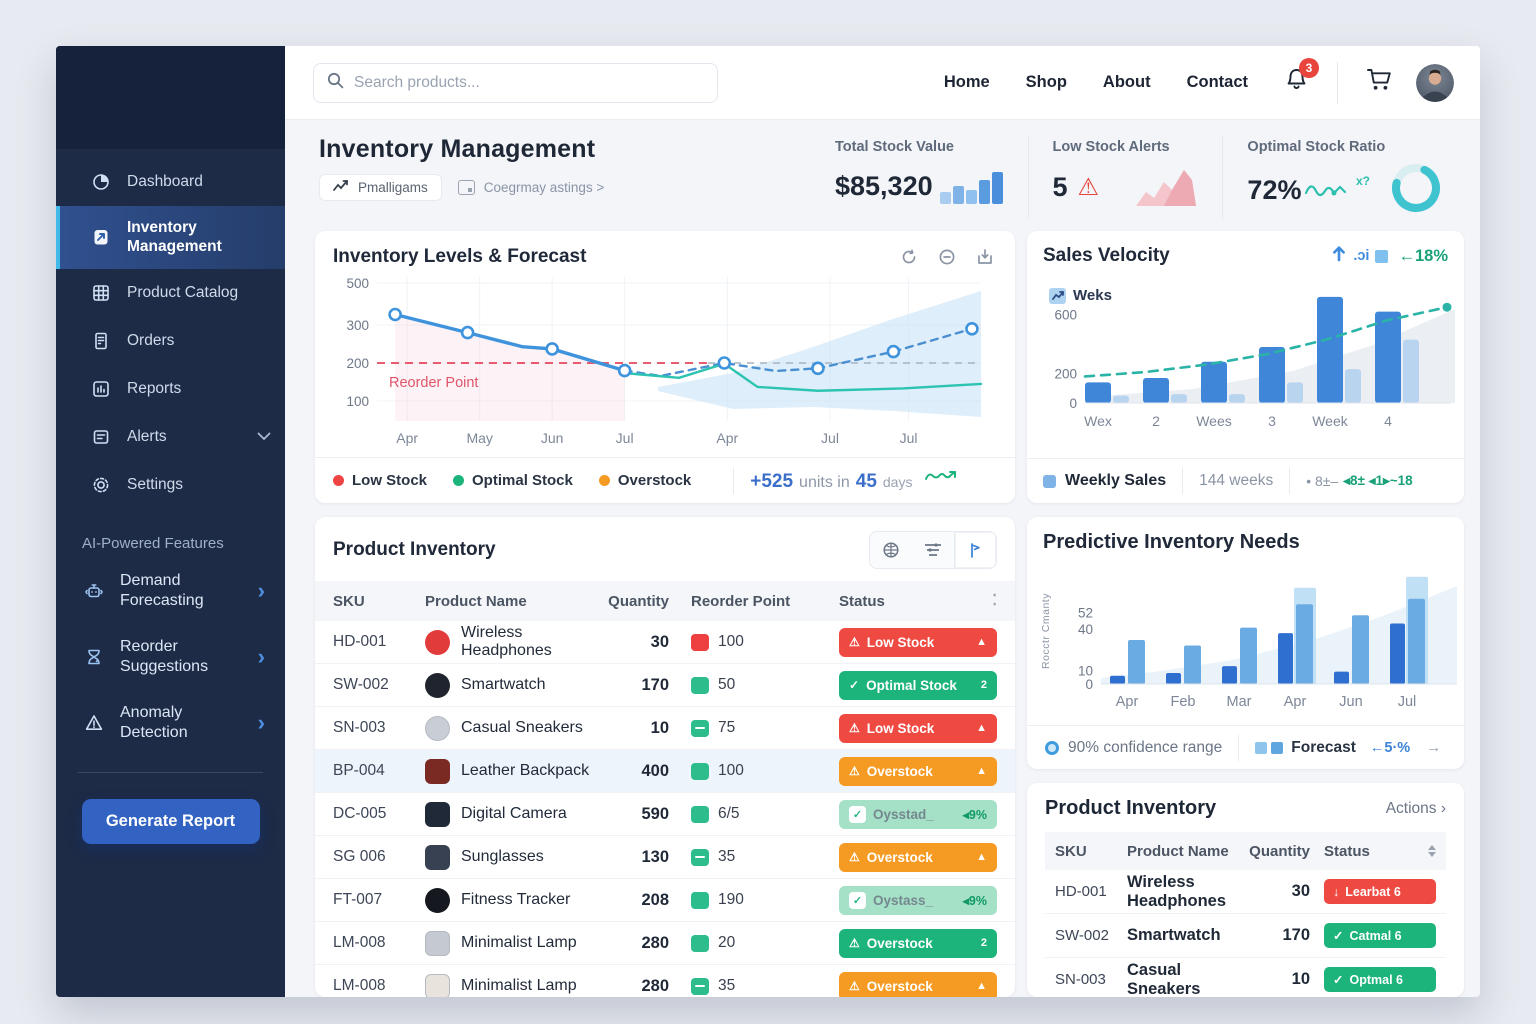 The height and width of the screenshot is (1024, 1536). Describe the element at coordinates (665, 771) in the screenshot. I see `table-row: BP-004 Leather Backpack 400 100 ⚠ Overstock ▲` at that location.